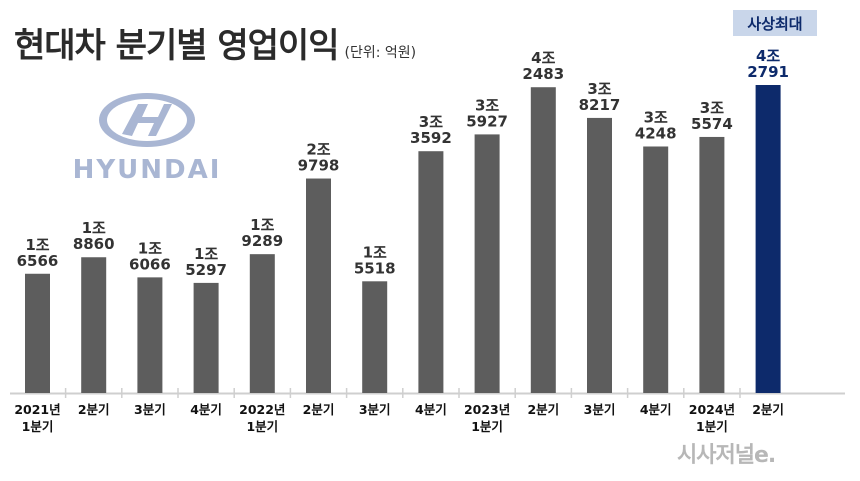 The image size is (860, 481). Describe the element at coordinates (712, 409) in the screenshot. I see `x-tick-label: 2024년` at that location.